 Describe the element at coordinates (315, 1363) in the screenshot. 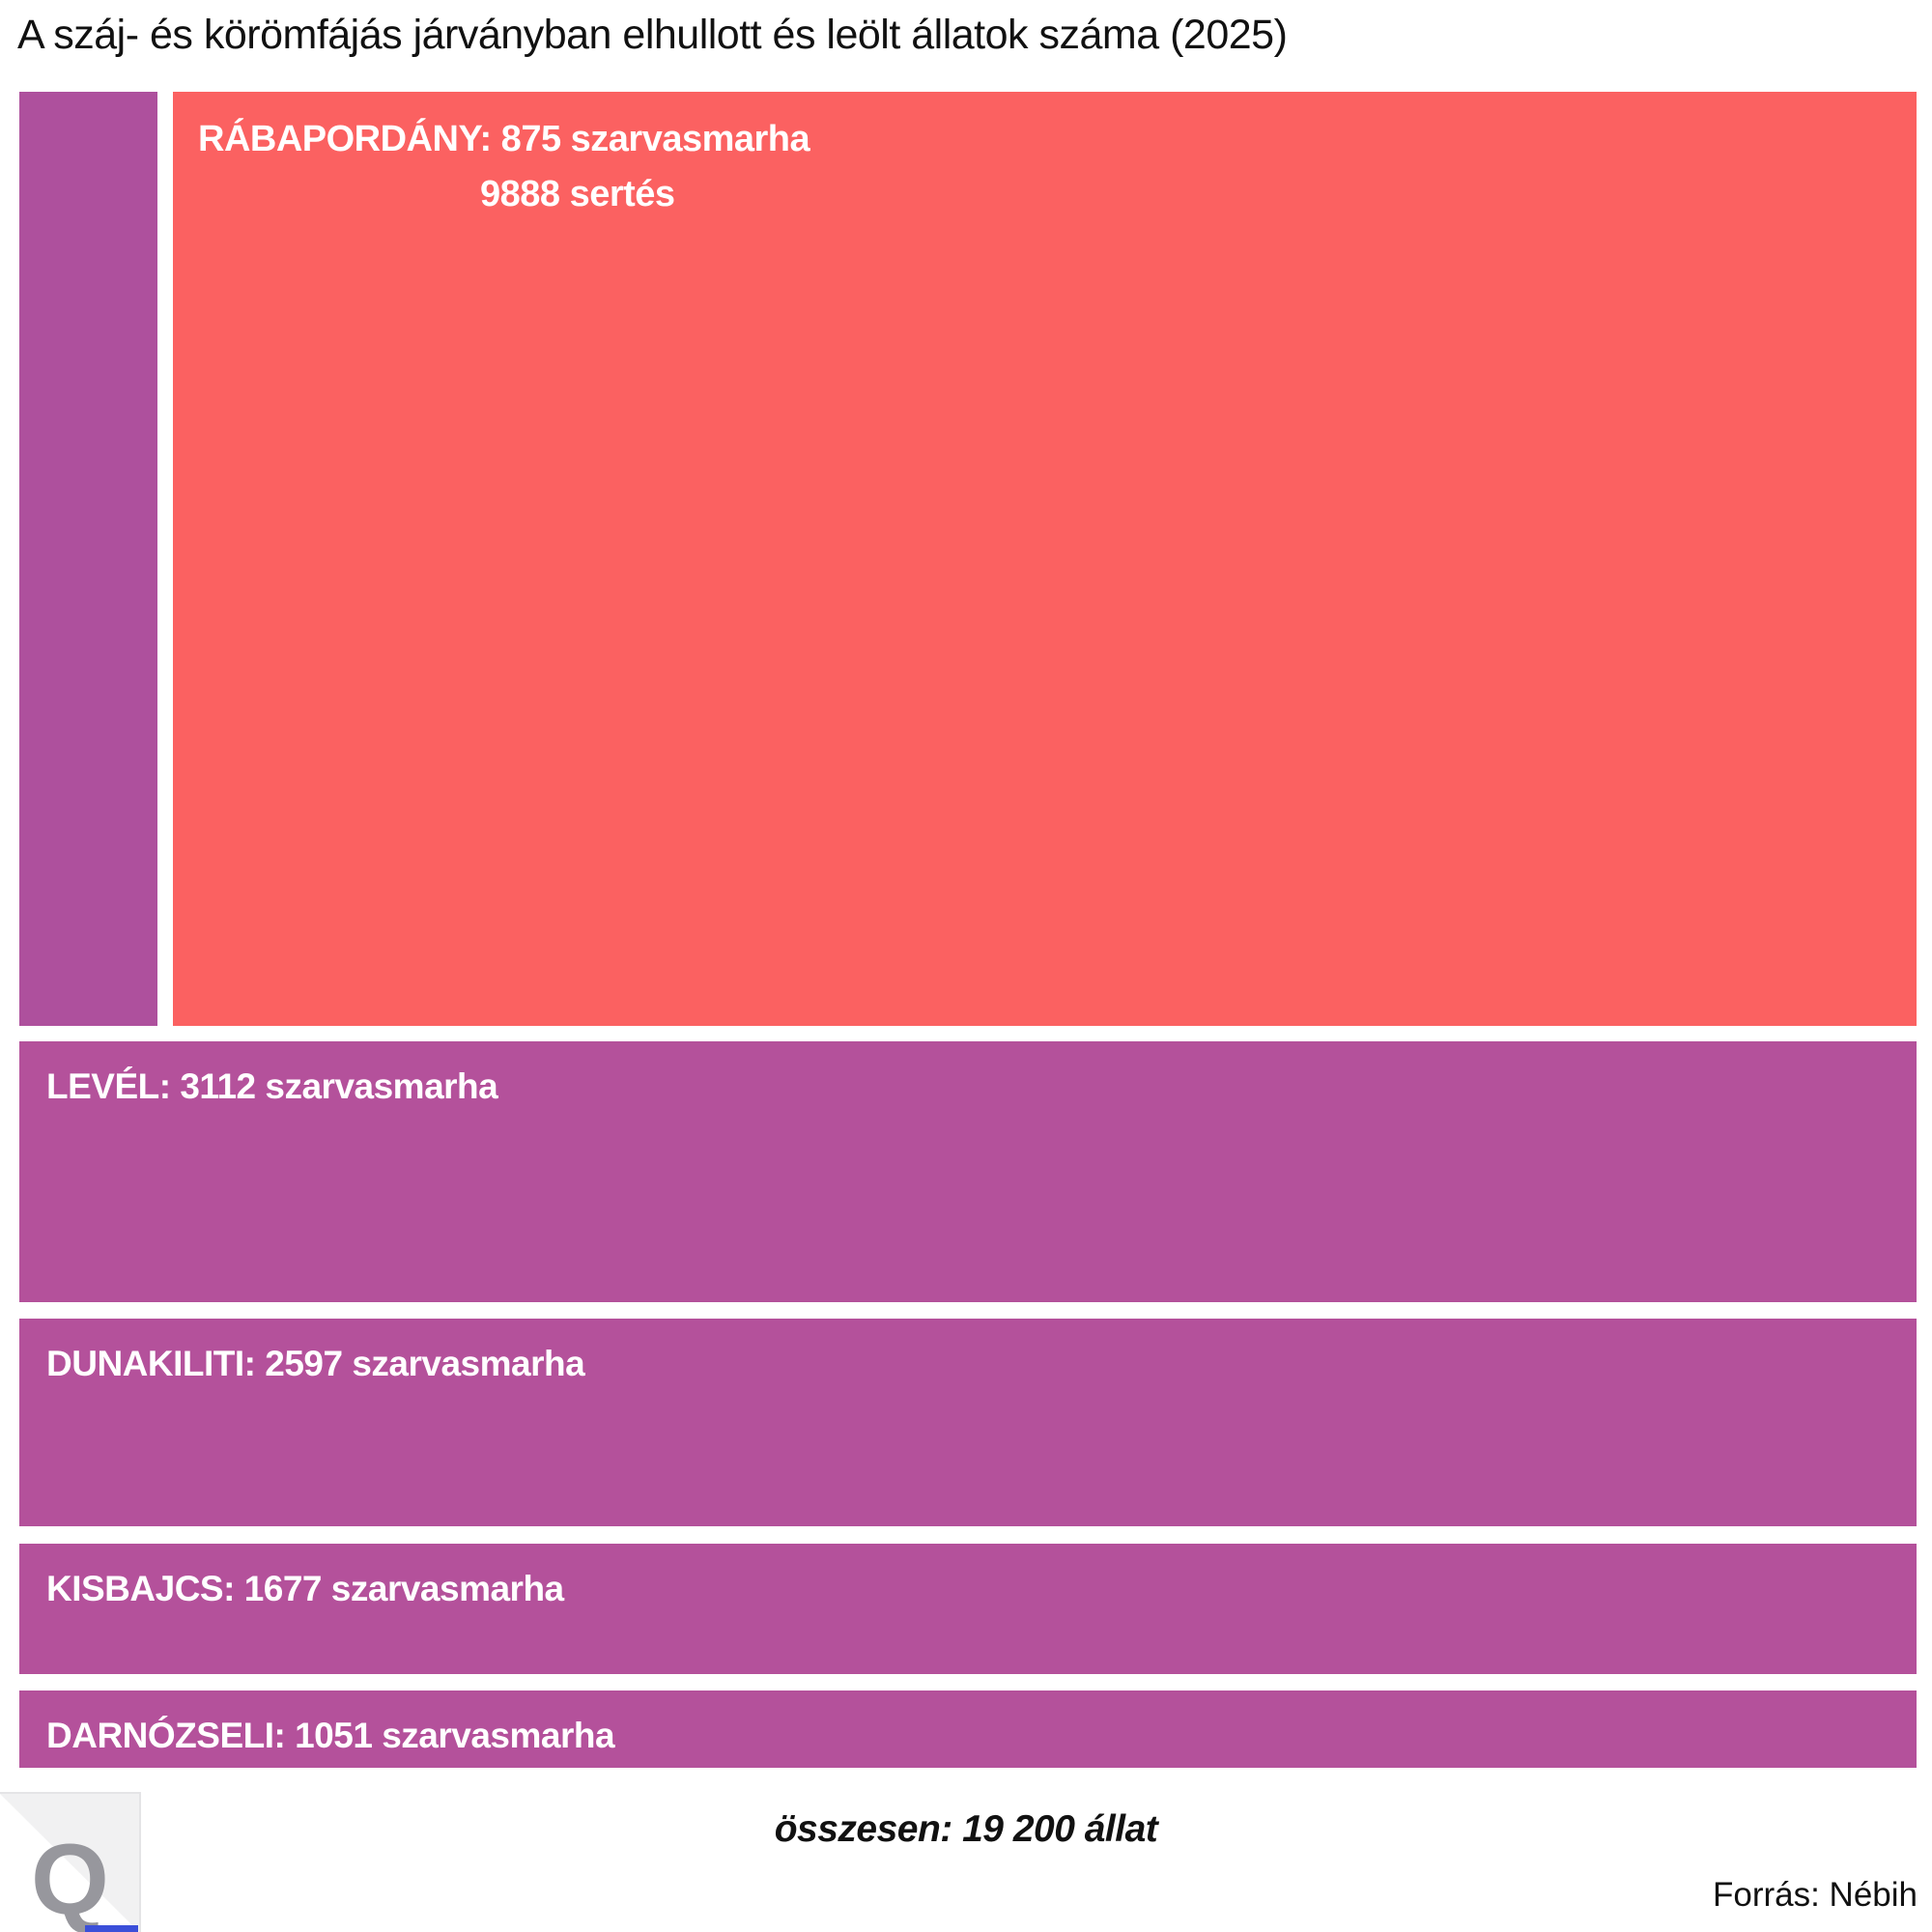

I see `dunakiliti-label: DUNAKILITI: 2597 szarvasmarha` at that location.